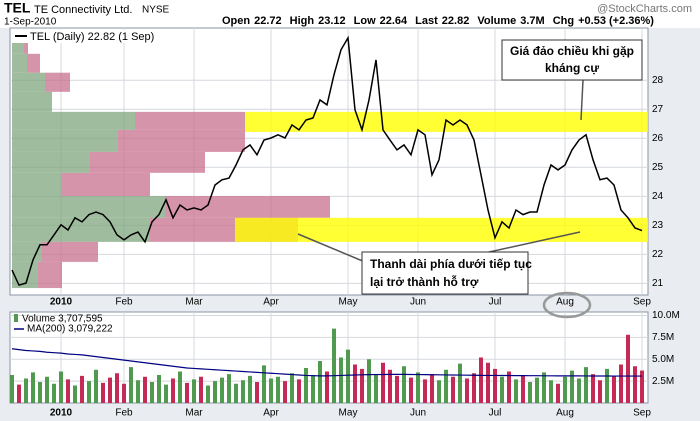 This screenshot has width=700, height=421. What do you see at coordinates (83, 10) in the screenshot?
I see `company-name: TE Connectivity Ltd.` at bounding box center [83, 10].